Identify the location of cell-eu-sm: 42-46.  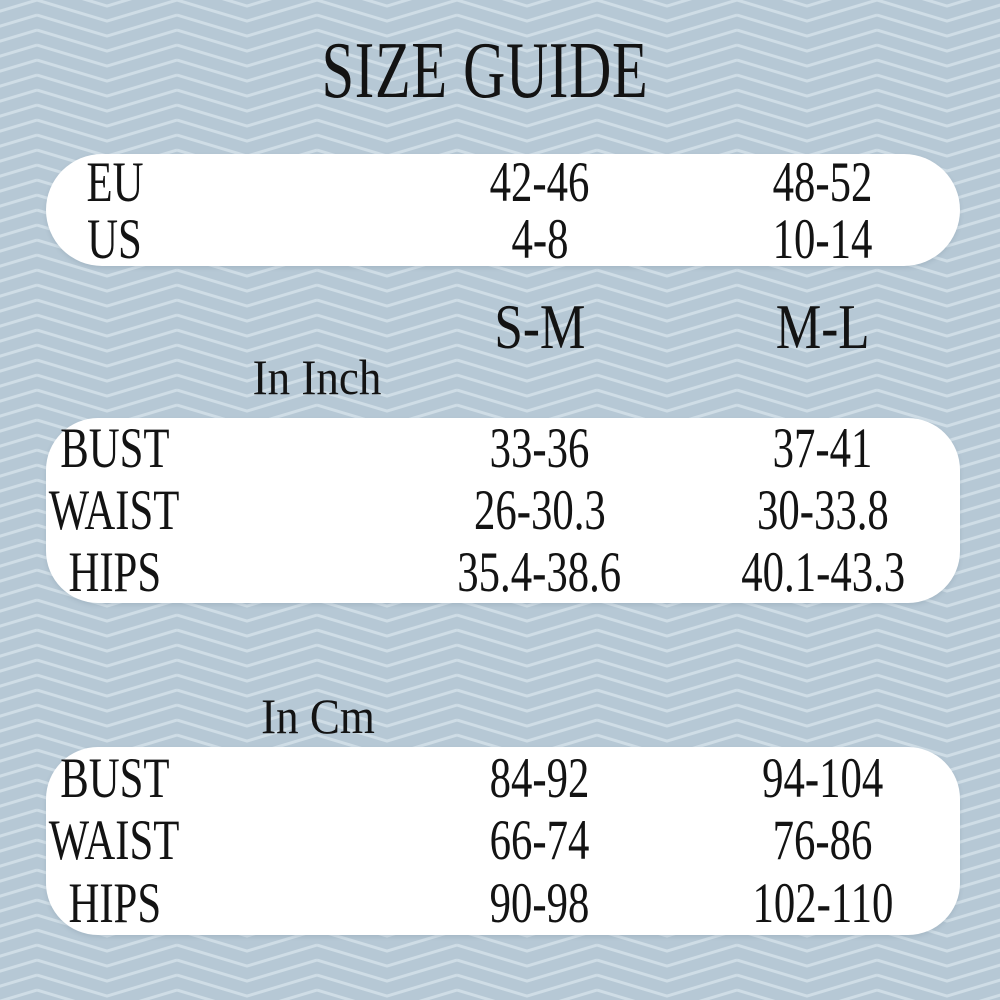
(539, 182).